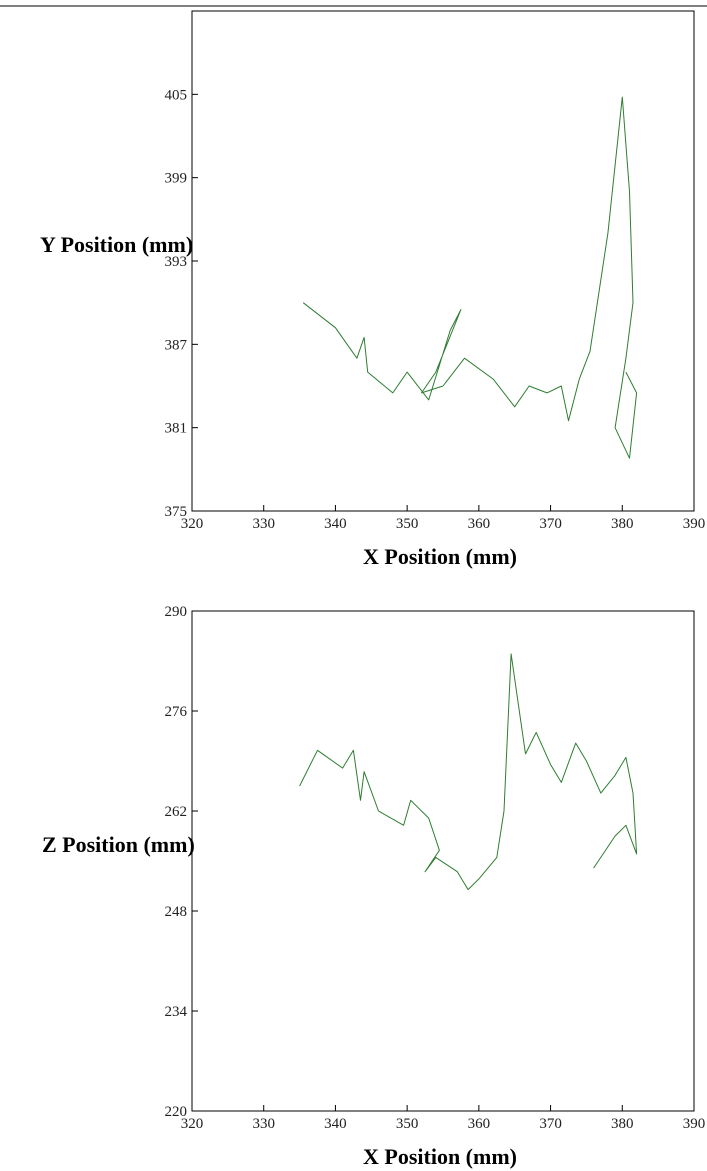 The width and height of the screenshot is (707, 1171). Describe the element at coordinates (176, 179) in the screenshot. I see `xy-y-tick-label: 399` at that location.